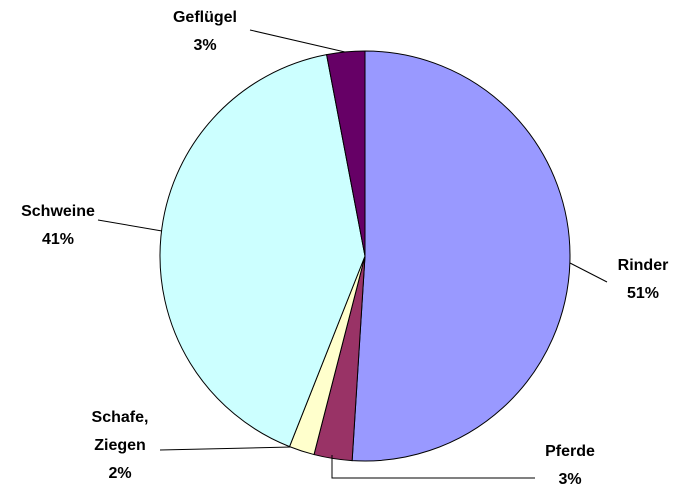 This screenshot has width=685, height=492. I want to click on slice-label: Schweine, so click(58, 211).